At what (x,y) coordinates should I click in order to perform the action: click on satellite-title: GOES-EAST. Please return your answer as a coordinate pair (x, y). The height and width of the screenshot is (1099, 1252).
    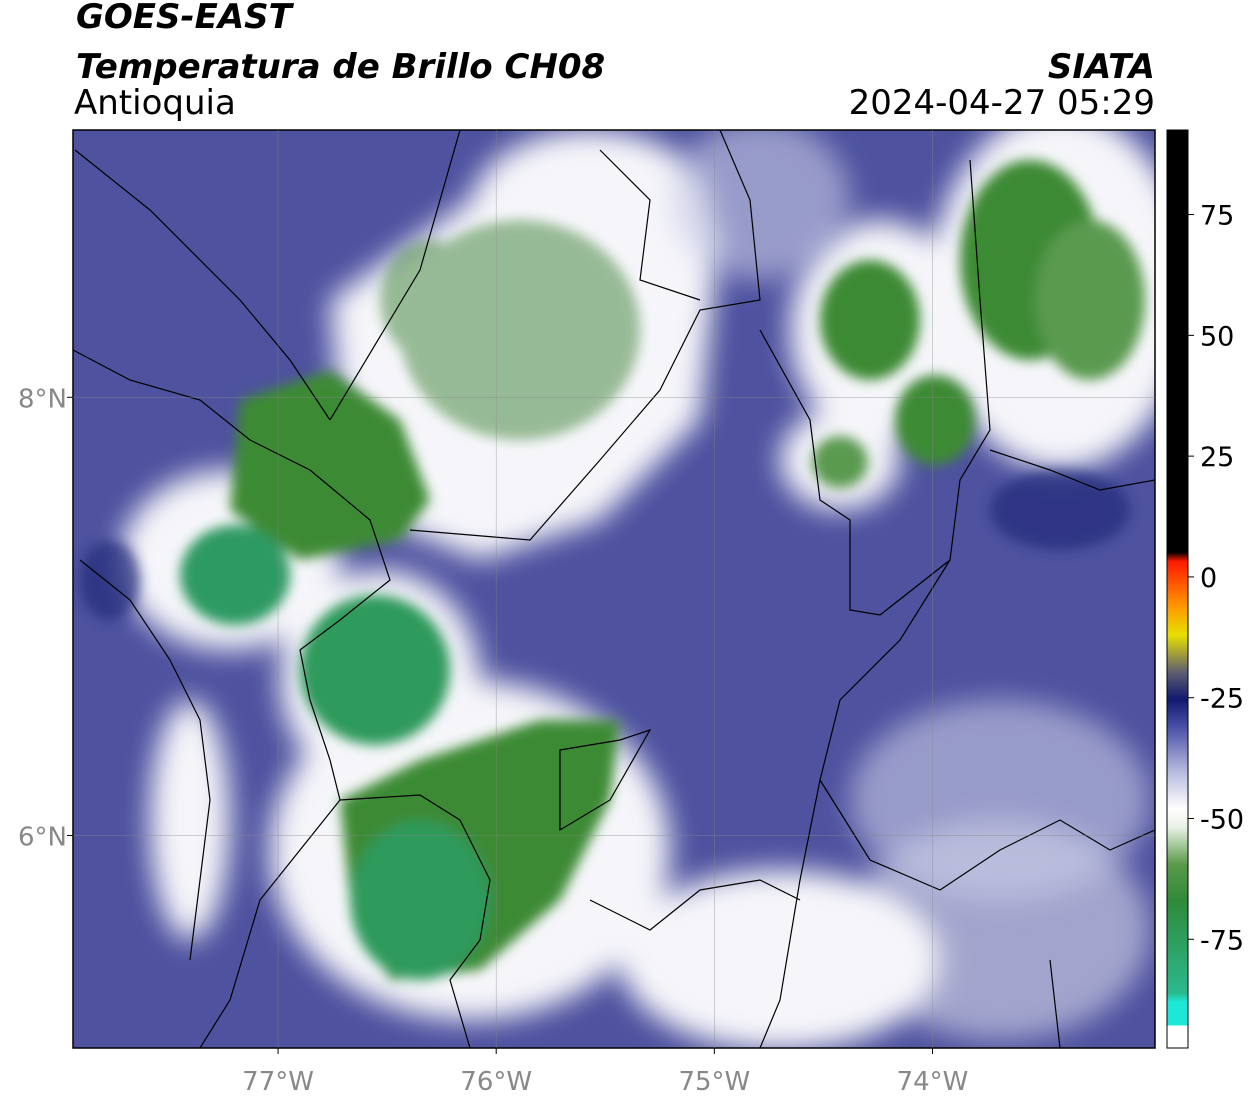
    Looking at the image, I should click on (185, 18).